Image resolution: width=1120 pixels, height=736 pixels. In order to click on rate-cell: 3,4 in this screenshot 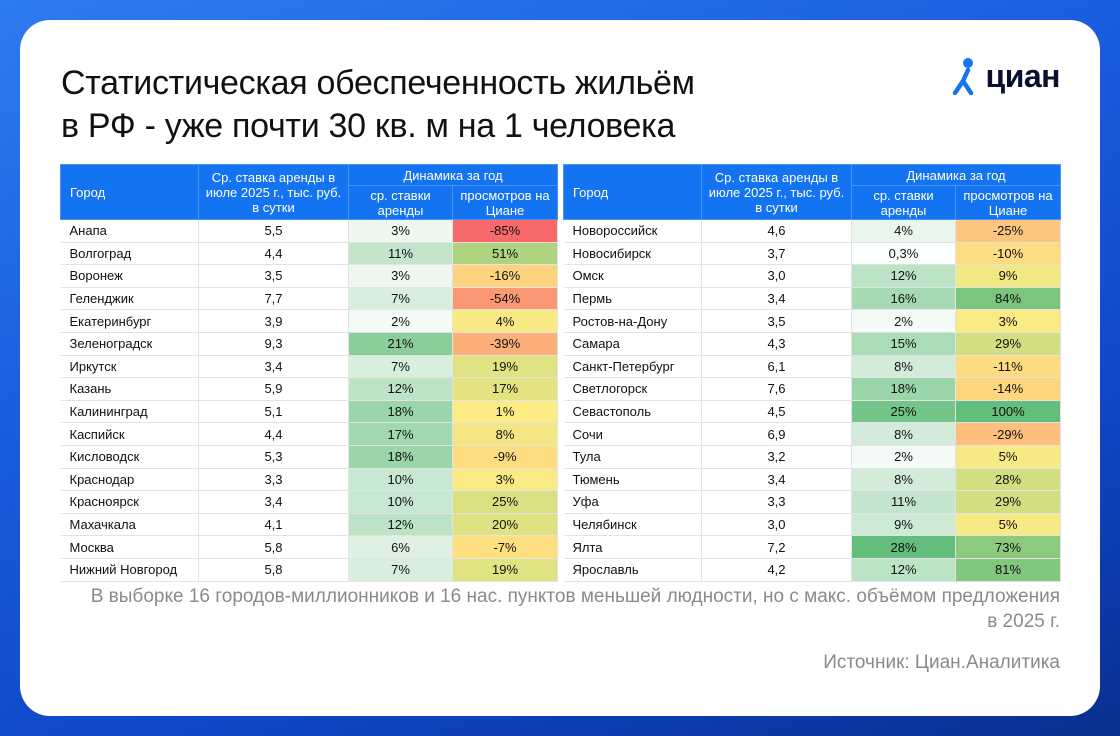, I will do `click(273, 502)`.